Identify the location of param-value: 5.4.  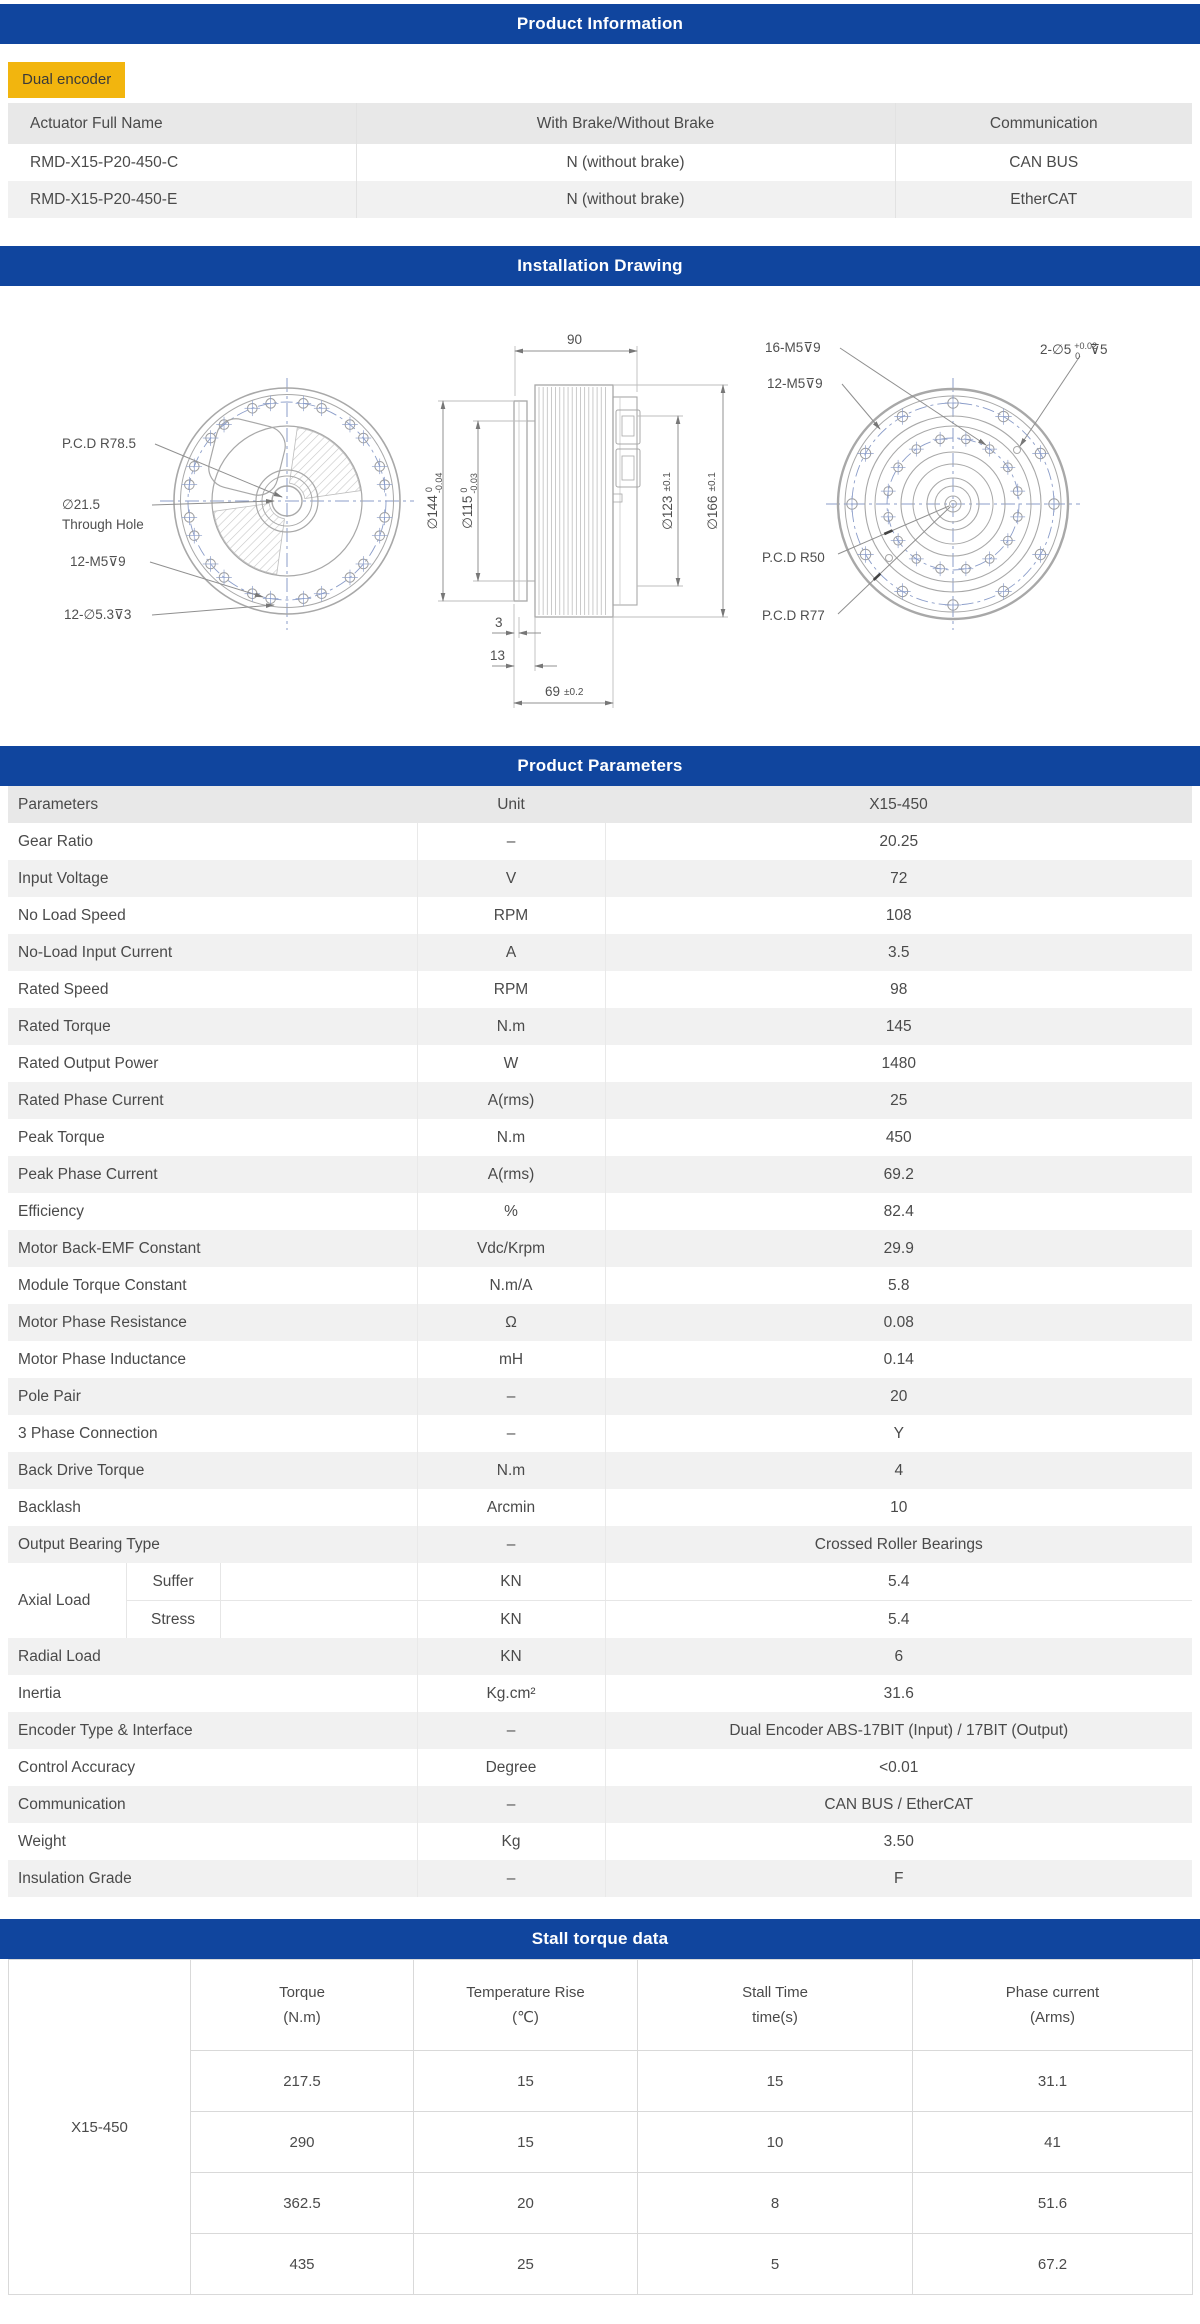
(898, 1619).